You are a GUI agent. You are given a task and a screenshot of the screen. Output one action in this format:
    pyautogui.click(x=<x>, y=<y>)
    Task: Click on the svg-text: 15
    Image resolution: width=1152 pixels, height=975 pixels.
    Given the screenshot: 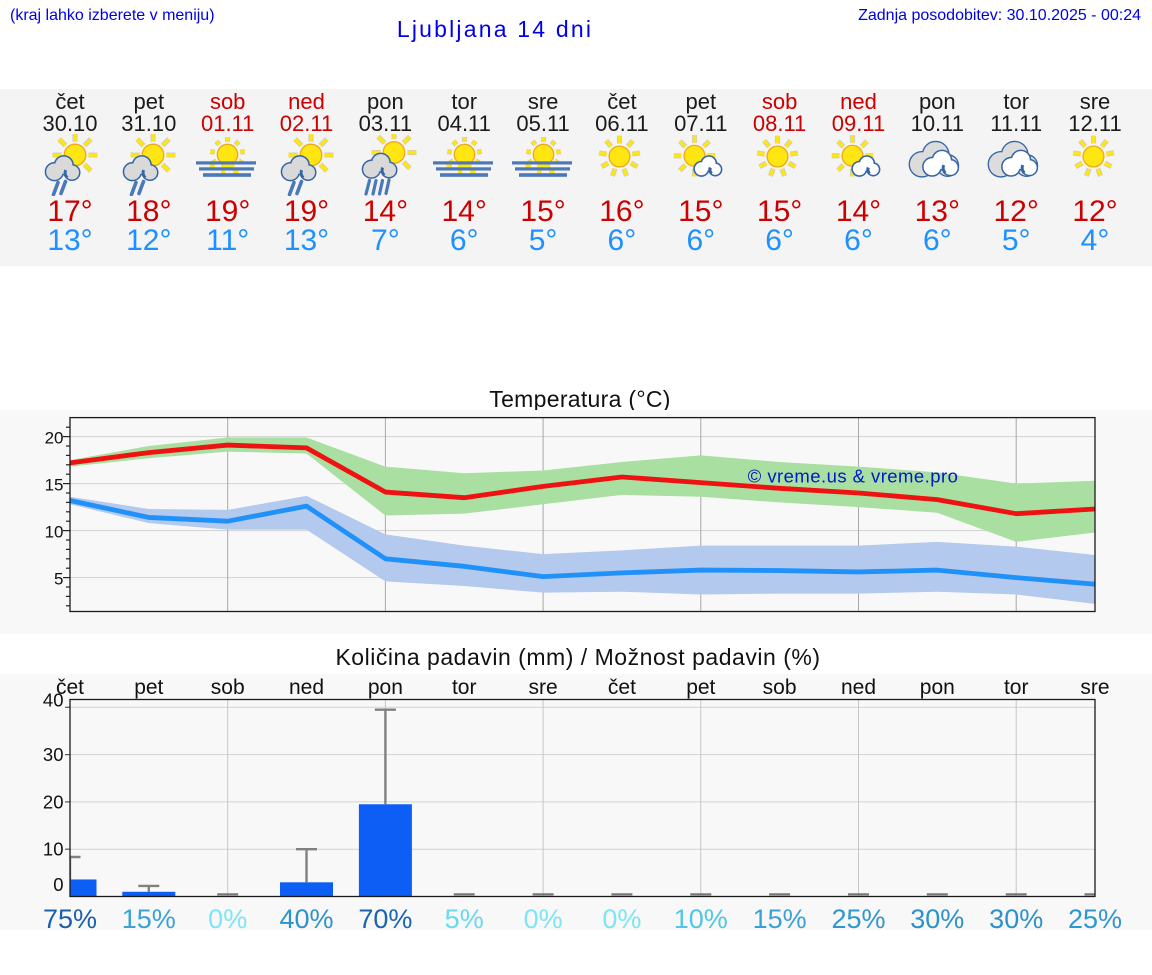 What is the action you would take?
    pyautogui.click(x=54, y=485)
    